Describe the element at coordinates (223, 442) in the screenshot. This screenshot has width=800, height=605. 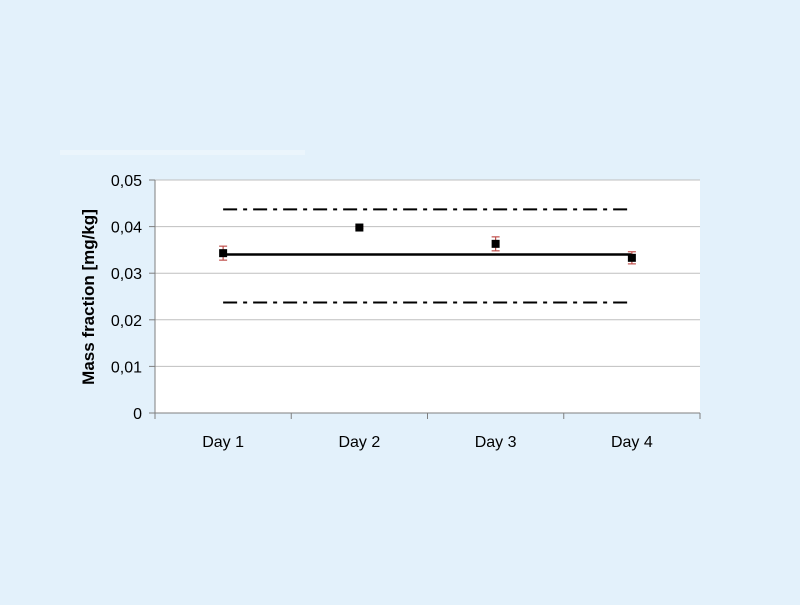
I see `x-tick-label: Day 1` at that location.